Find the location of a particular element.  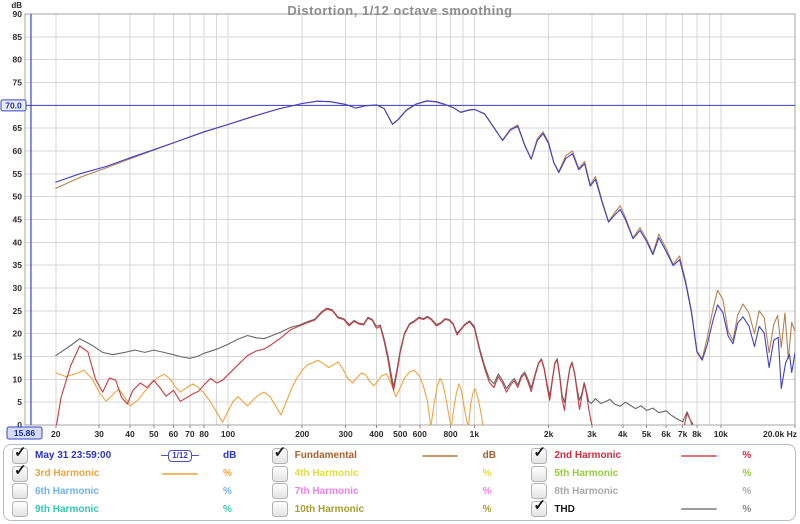

x-tick-label: 20 is located at coordinates (56, 434).